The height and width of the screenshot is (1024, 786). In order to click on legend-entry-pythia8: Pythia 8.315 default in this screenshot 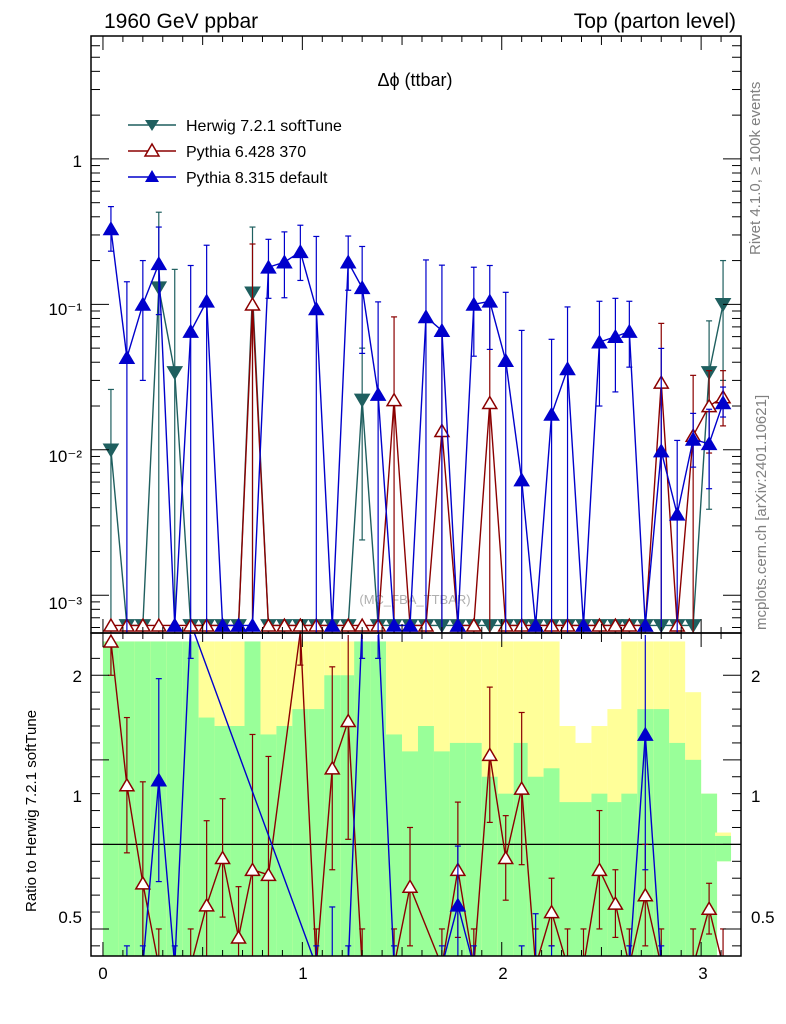, I will do `click(228, 178)`.